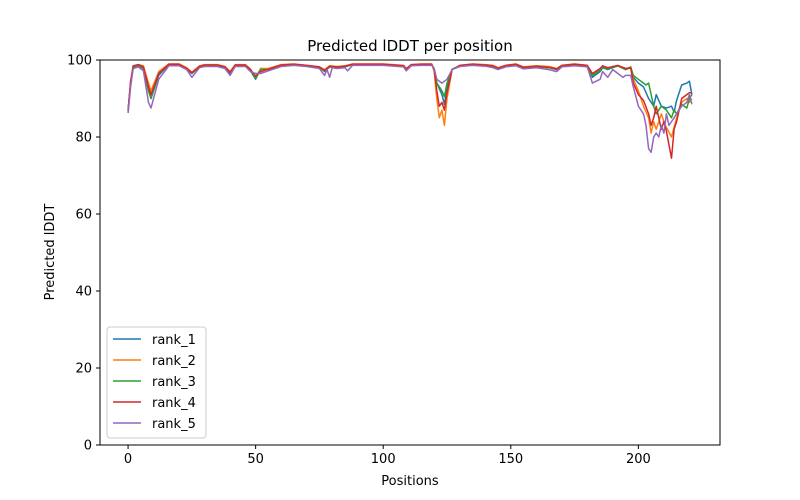 This screenshot has width=800, height=500. Describe the element at coordinates (83, 369) in the screenshot. I see `y-tick-label: 20` at that location.